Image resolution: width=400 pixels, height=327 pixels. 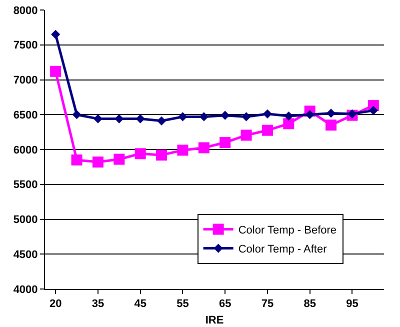 What do you see at coordinates (25, 115) in the screenshot?
I see `y-tick-label: 6500` at bounding box center [25, 115].